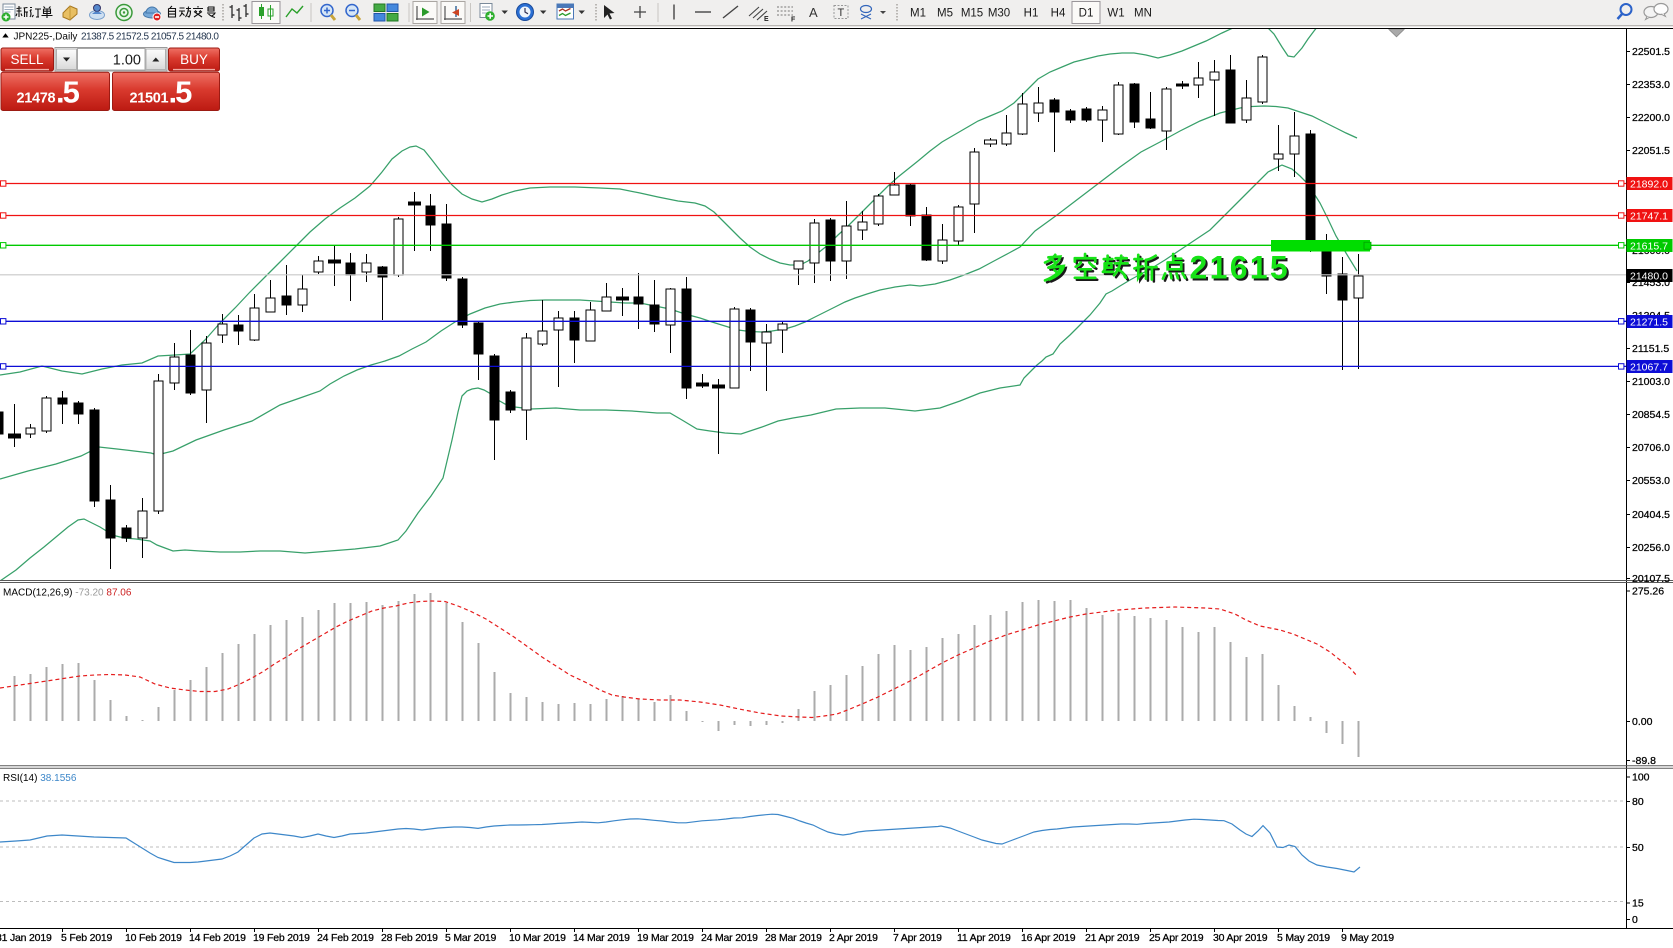 The width and height of the screenshot is (1673, 948). What do you see at coordinates (601, 938) in the screenshot?
I see `svg-text: 14 Mar 2019` at bounding box center [601, 938].